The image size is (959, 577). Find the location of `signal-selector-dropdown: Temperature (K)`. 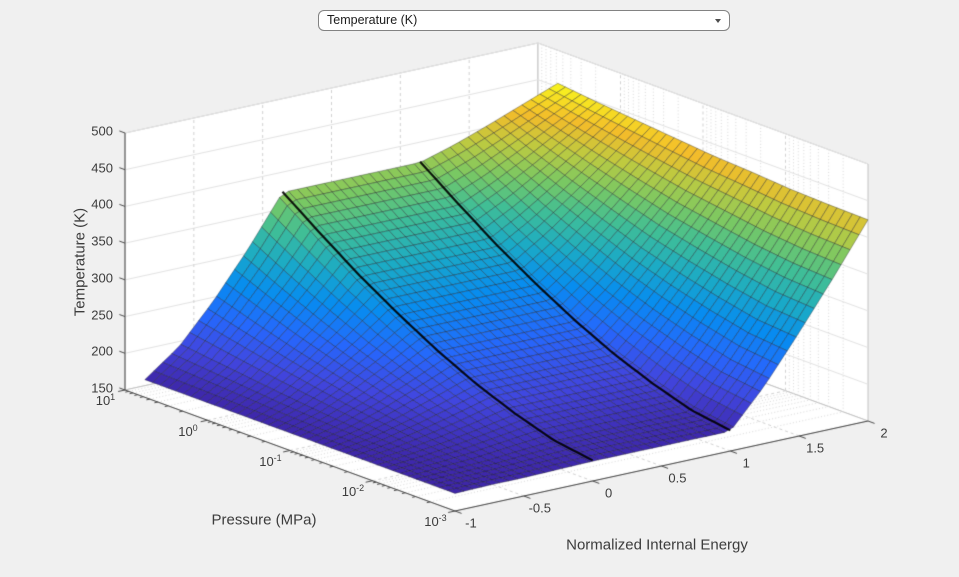

signal-selector-dropdown: Temperature (K) is located at coordinates (524, 20).